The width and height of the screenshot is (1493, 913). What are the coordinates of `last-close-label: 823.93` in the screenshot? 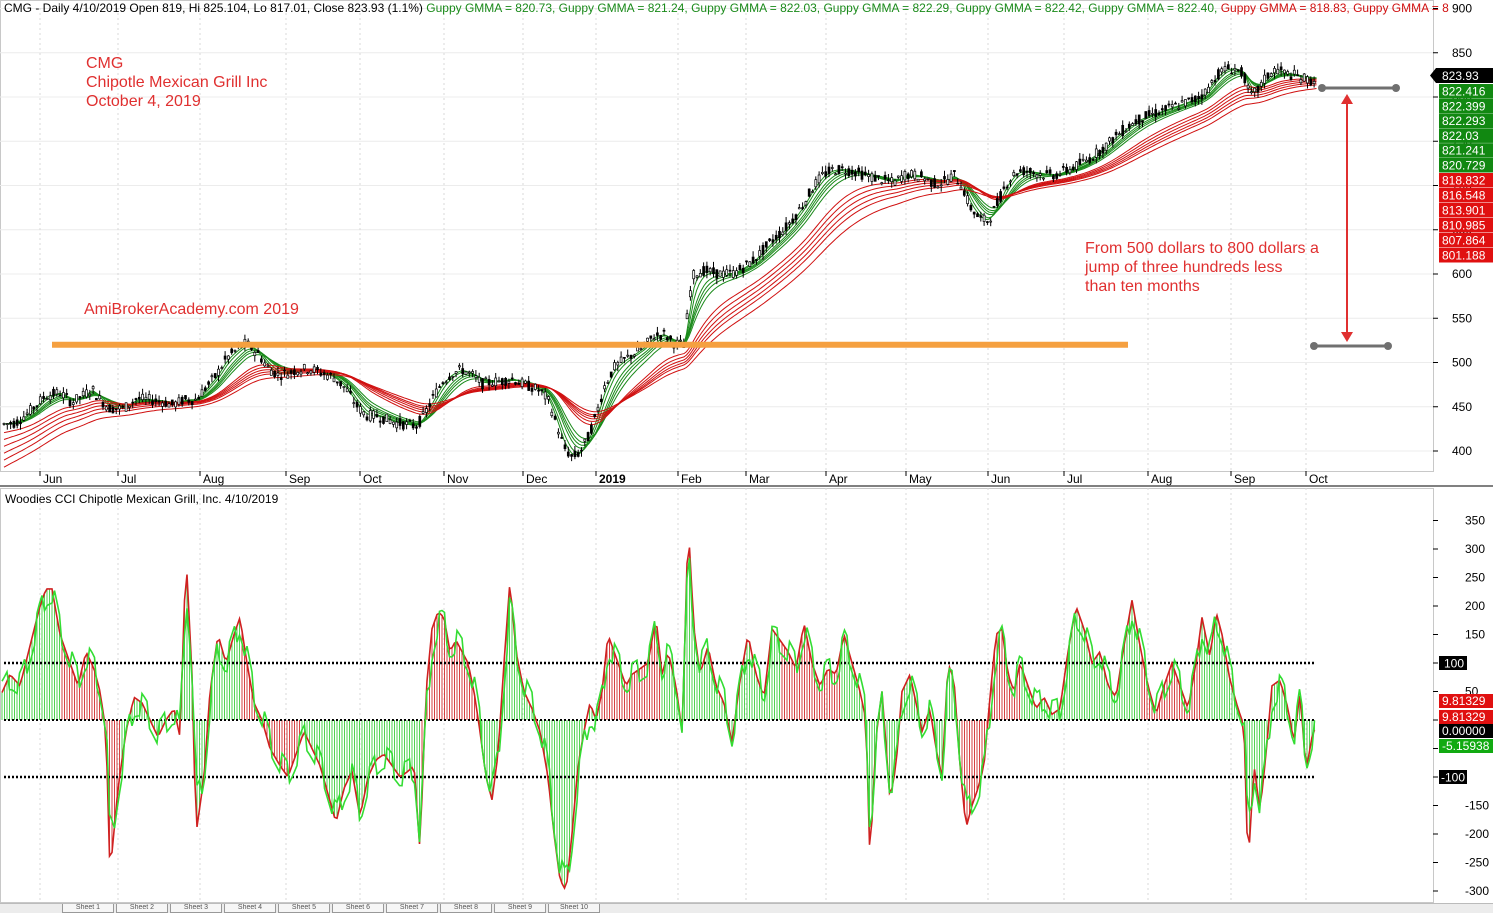 It's located at (1460, 76).